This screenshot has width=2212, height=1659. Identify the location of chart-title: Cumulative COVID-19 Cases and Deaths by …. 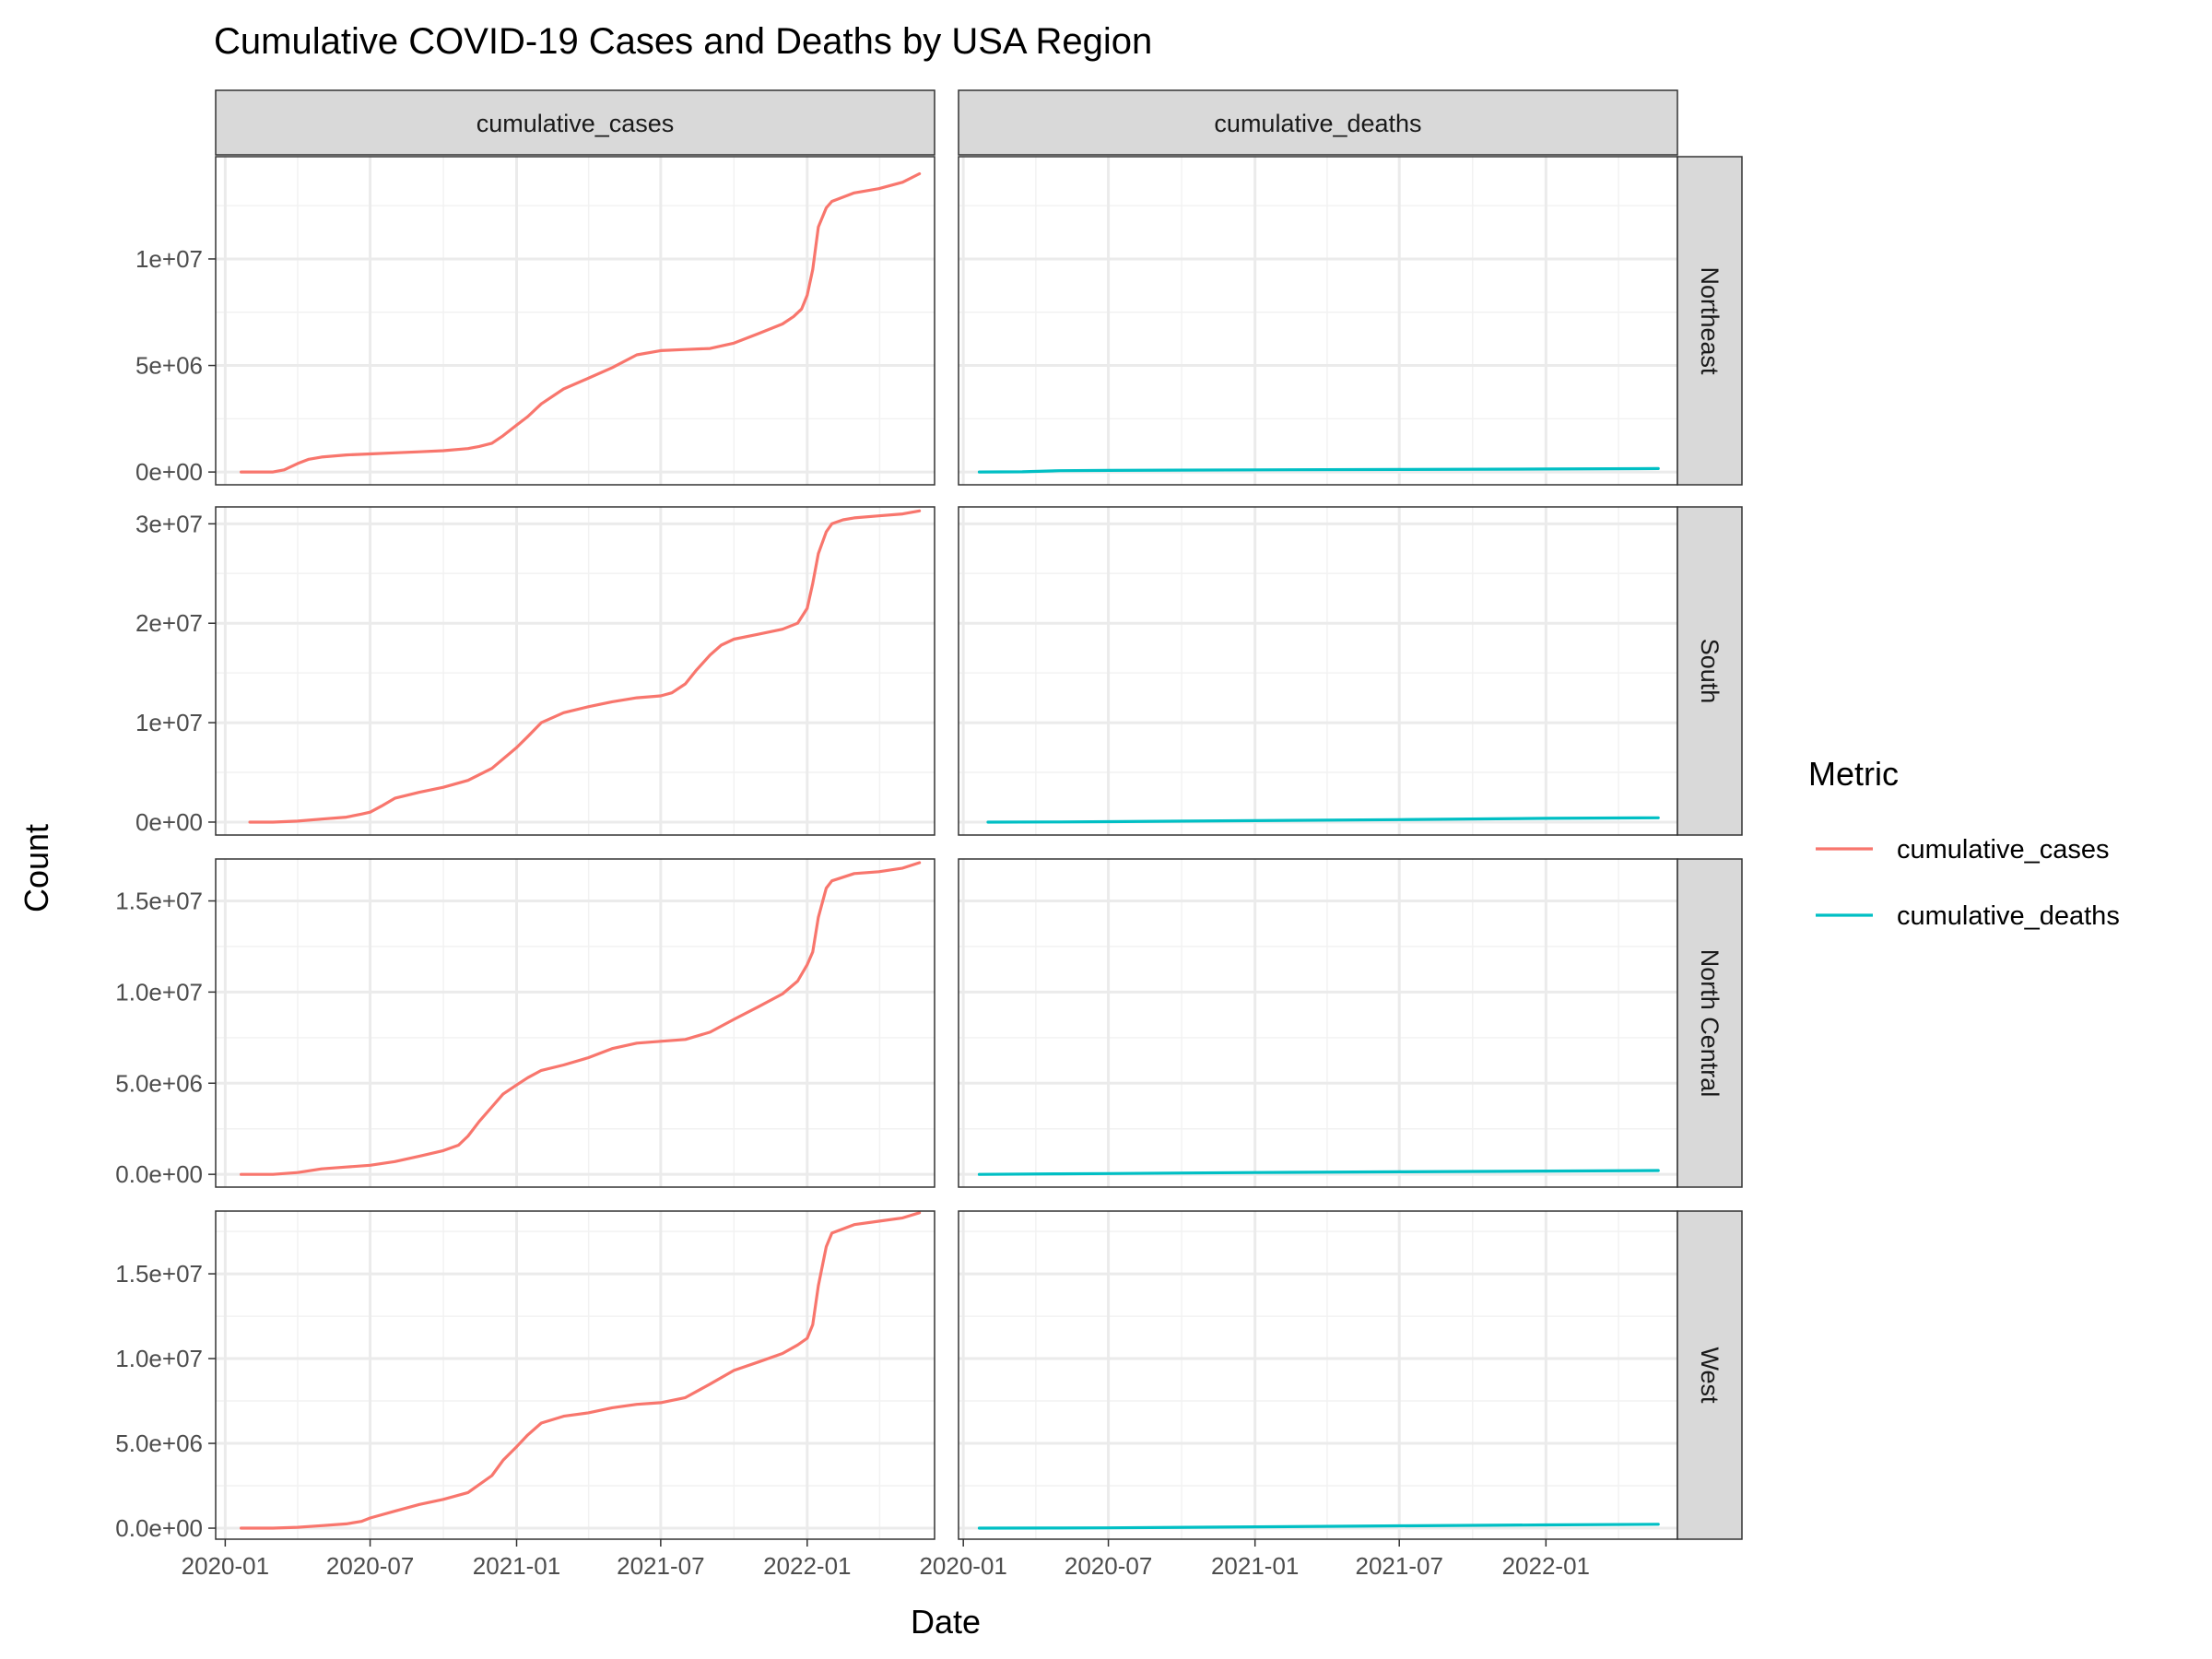
(683, 41).